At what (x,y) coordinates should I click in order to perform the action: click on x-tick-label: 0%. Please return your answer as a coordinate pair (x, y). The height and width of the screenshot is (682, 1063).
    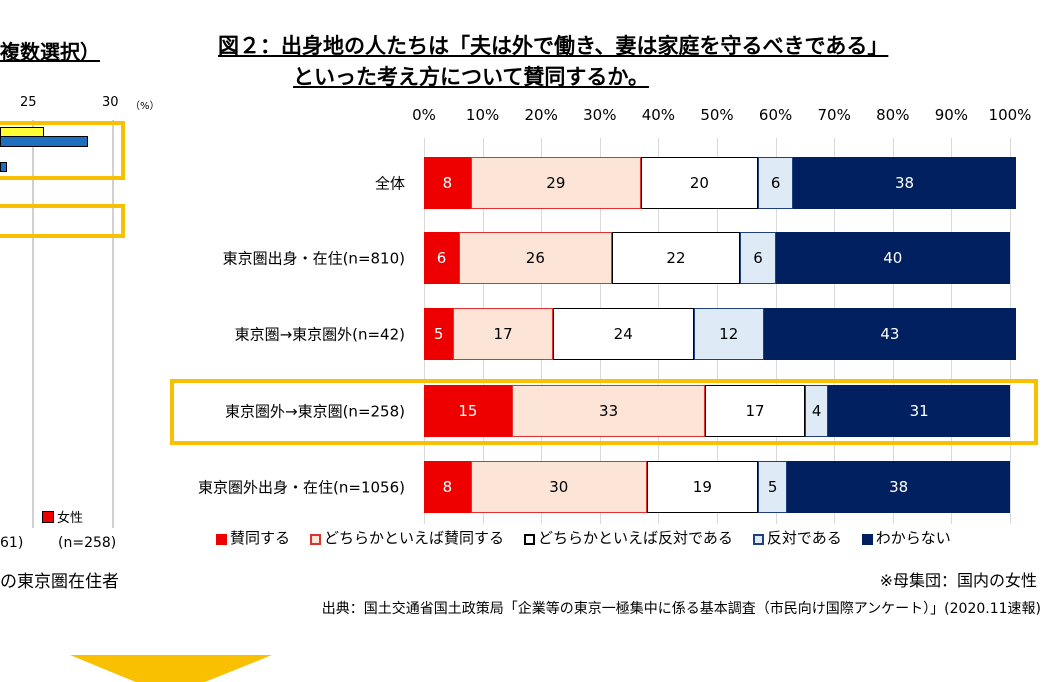
    Looking at the image, I should click on (424, 115).